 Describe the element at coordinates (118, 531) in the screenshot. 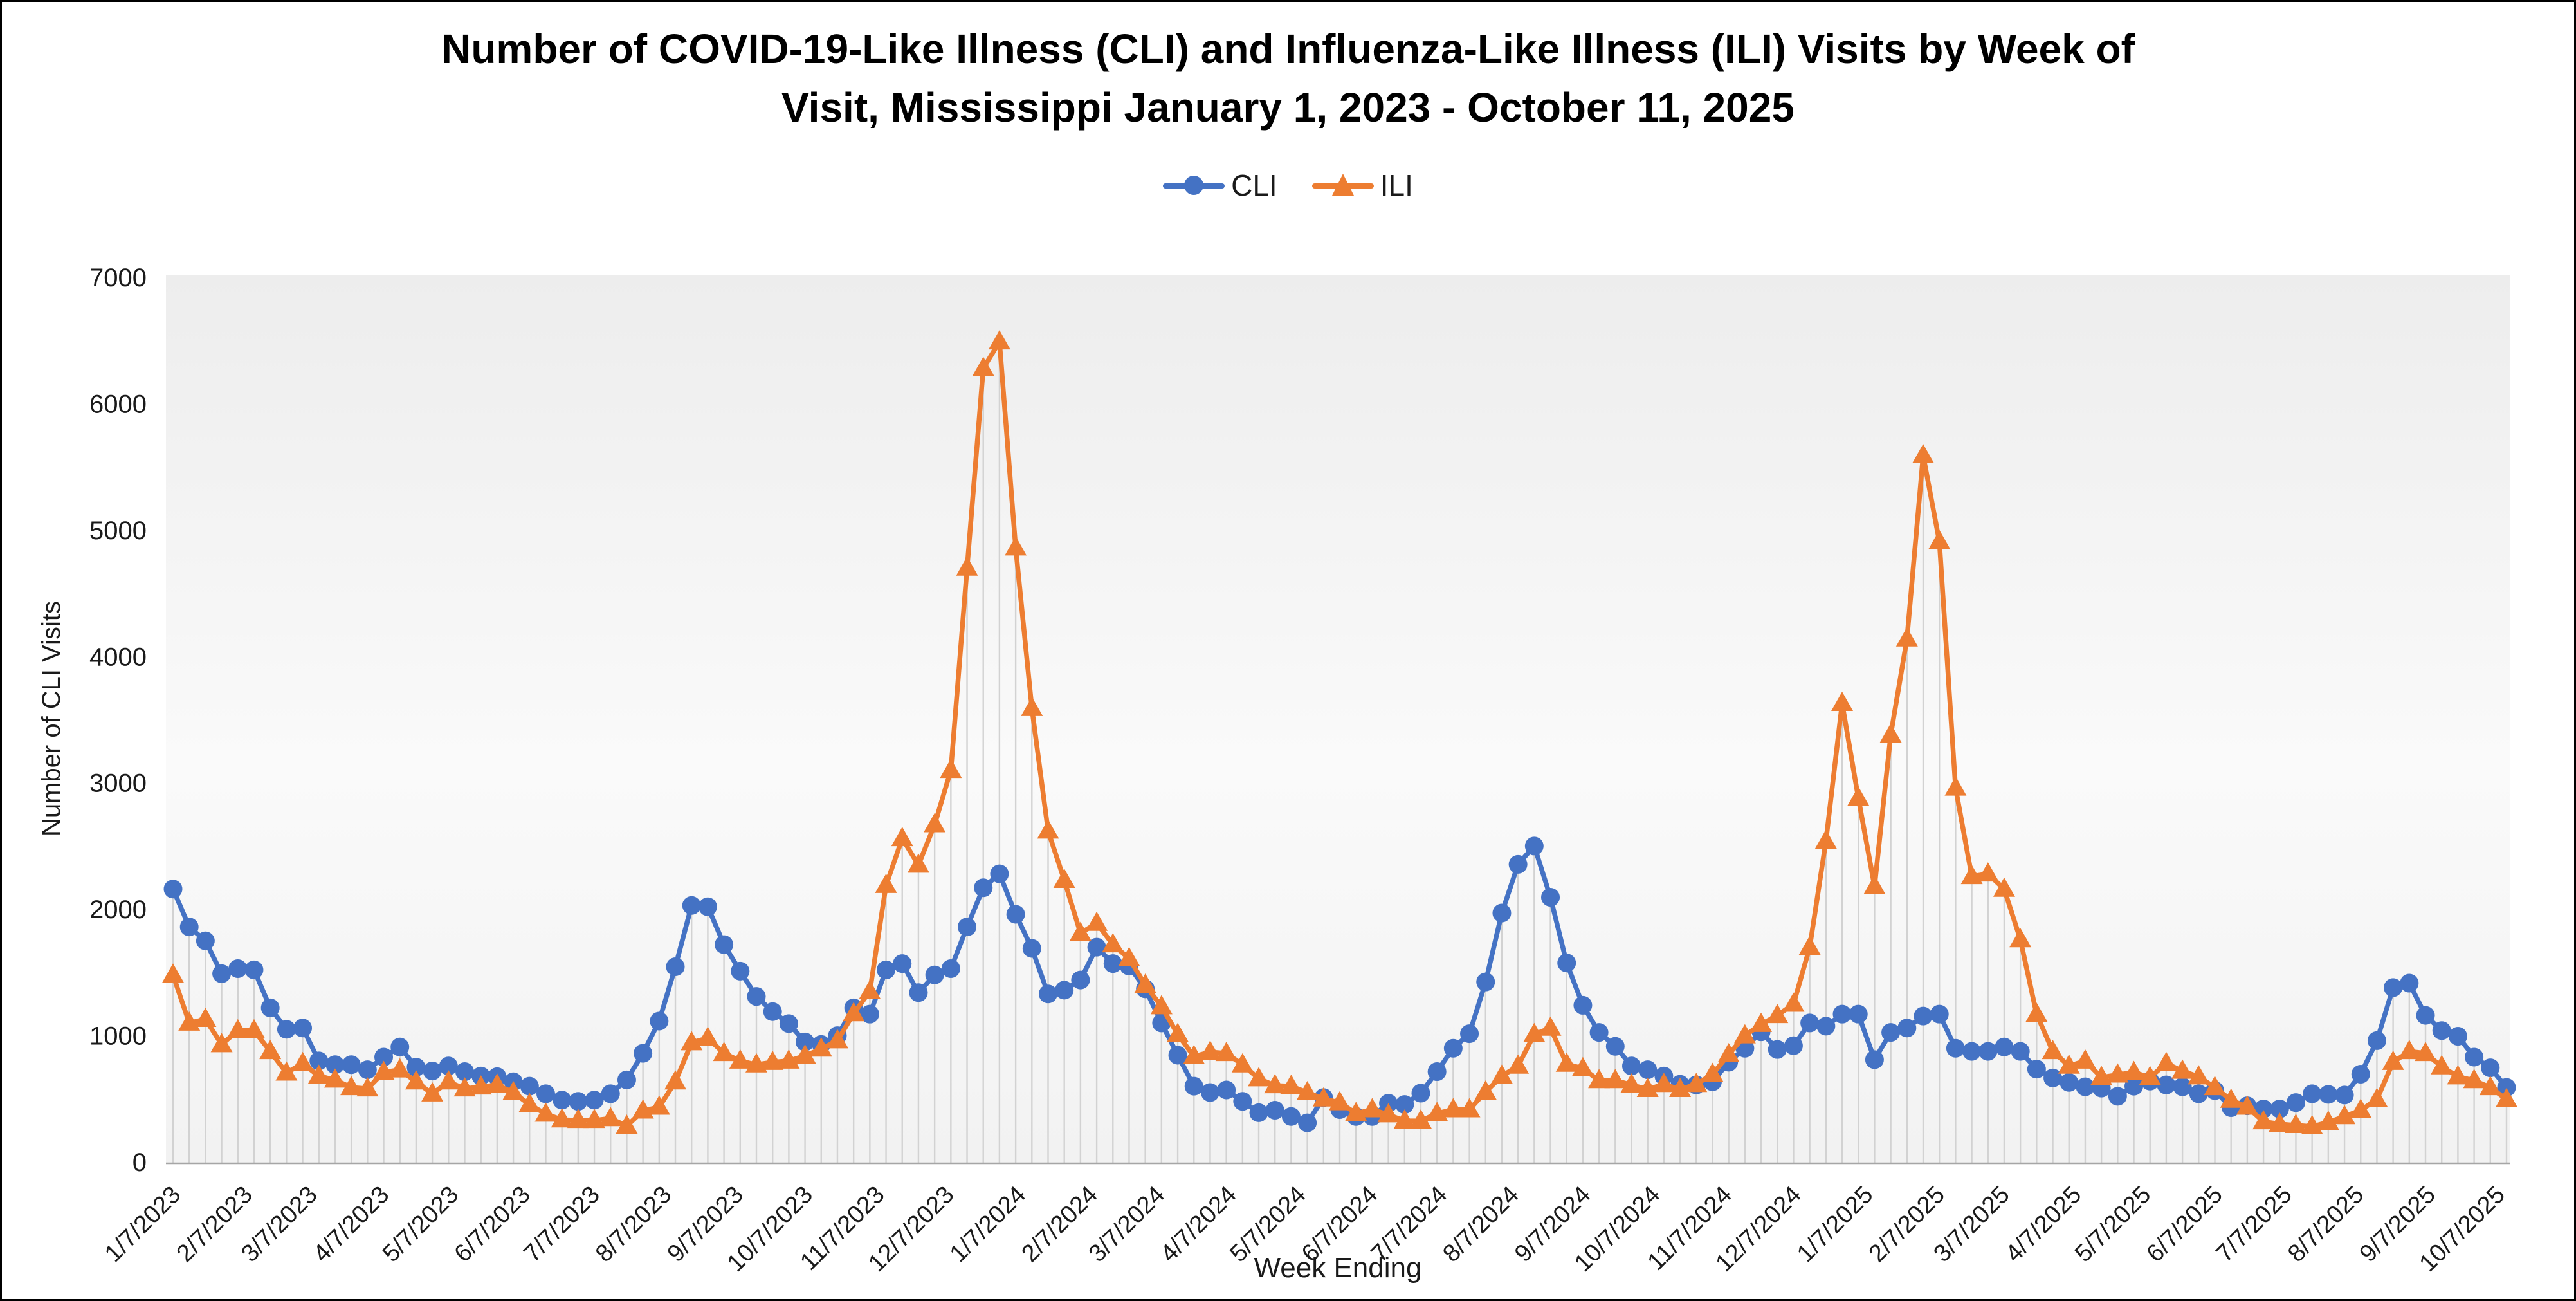

I see `svg-text: 5000` at that location.